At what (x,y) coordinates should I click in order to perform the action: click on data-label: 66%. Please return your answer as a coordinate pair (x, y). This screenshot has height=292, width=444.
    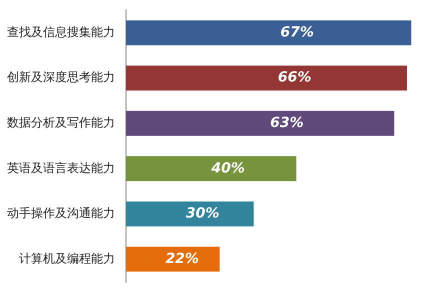
    Looking at the image, I should click on (295, 78).